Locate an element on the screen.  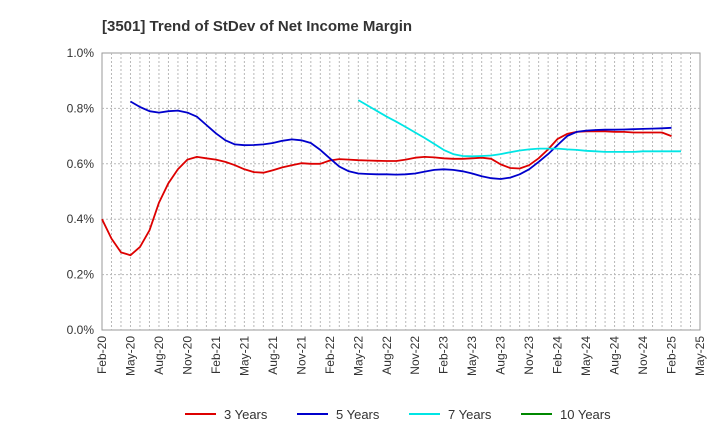
y-axis-ticks: 0.0% 0.2% 0.4% 0.6% 0.8% 1.0% is located at coordinates (81, 191).